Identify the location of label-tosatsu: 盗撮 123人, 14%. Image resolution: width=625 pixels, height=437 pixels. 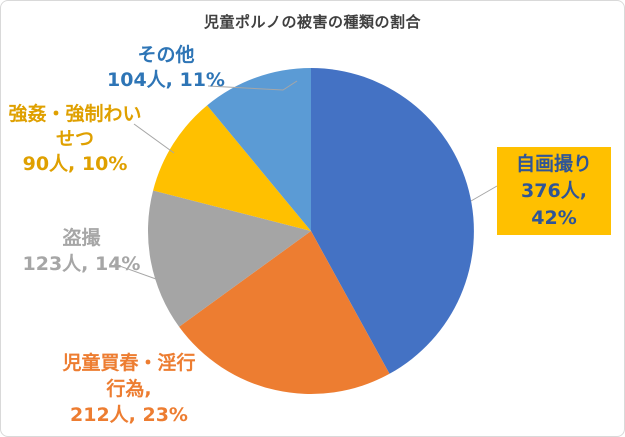
(81, 251).